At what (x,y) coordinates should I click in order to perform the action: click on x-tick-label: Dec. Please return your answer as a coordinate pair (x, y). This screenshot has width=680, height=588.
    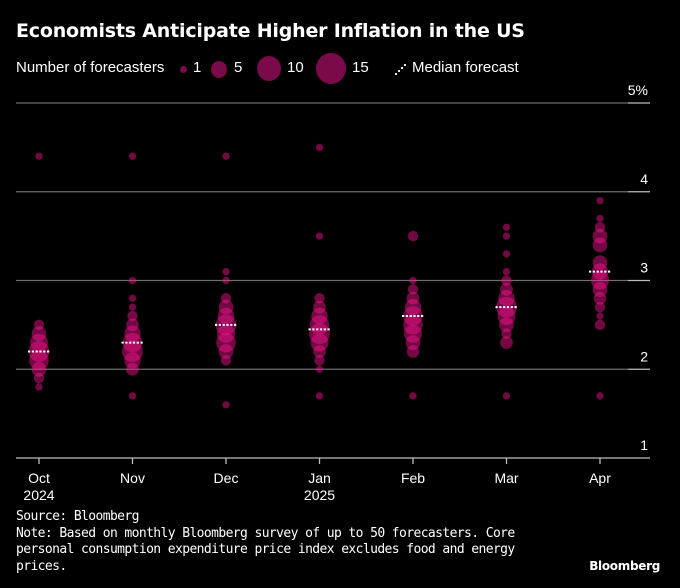
    Looking at the image, I should click on (226, 478).